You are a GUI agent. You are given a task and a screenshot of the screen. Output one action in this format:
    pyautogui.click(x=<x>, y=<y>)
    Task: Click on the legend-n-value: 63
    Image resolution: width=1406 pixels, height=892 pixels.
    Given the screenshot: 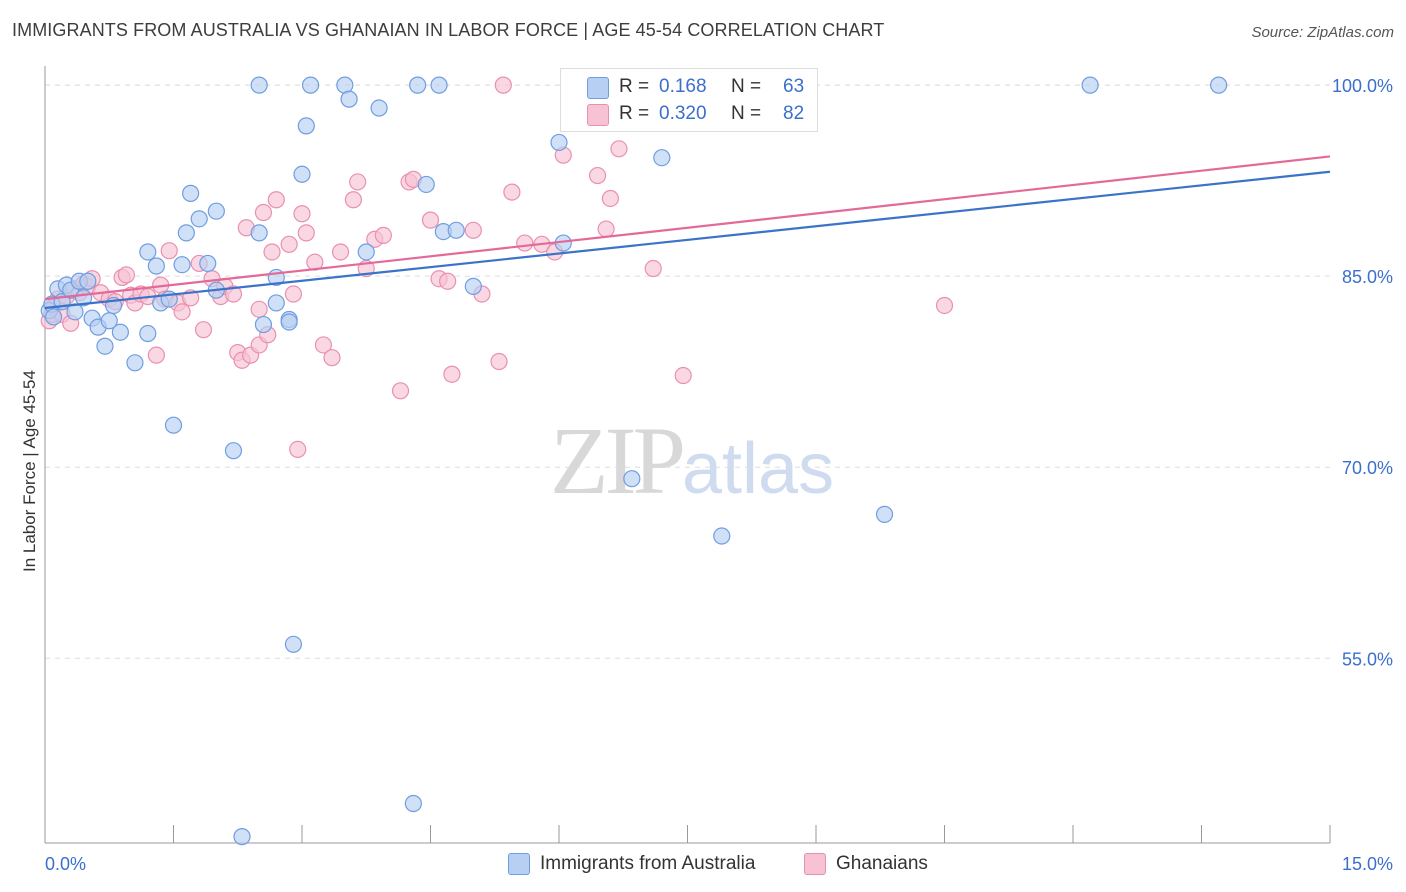 What is the action you would take?
    pyautogui.click(x=794, y=86)
    